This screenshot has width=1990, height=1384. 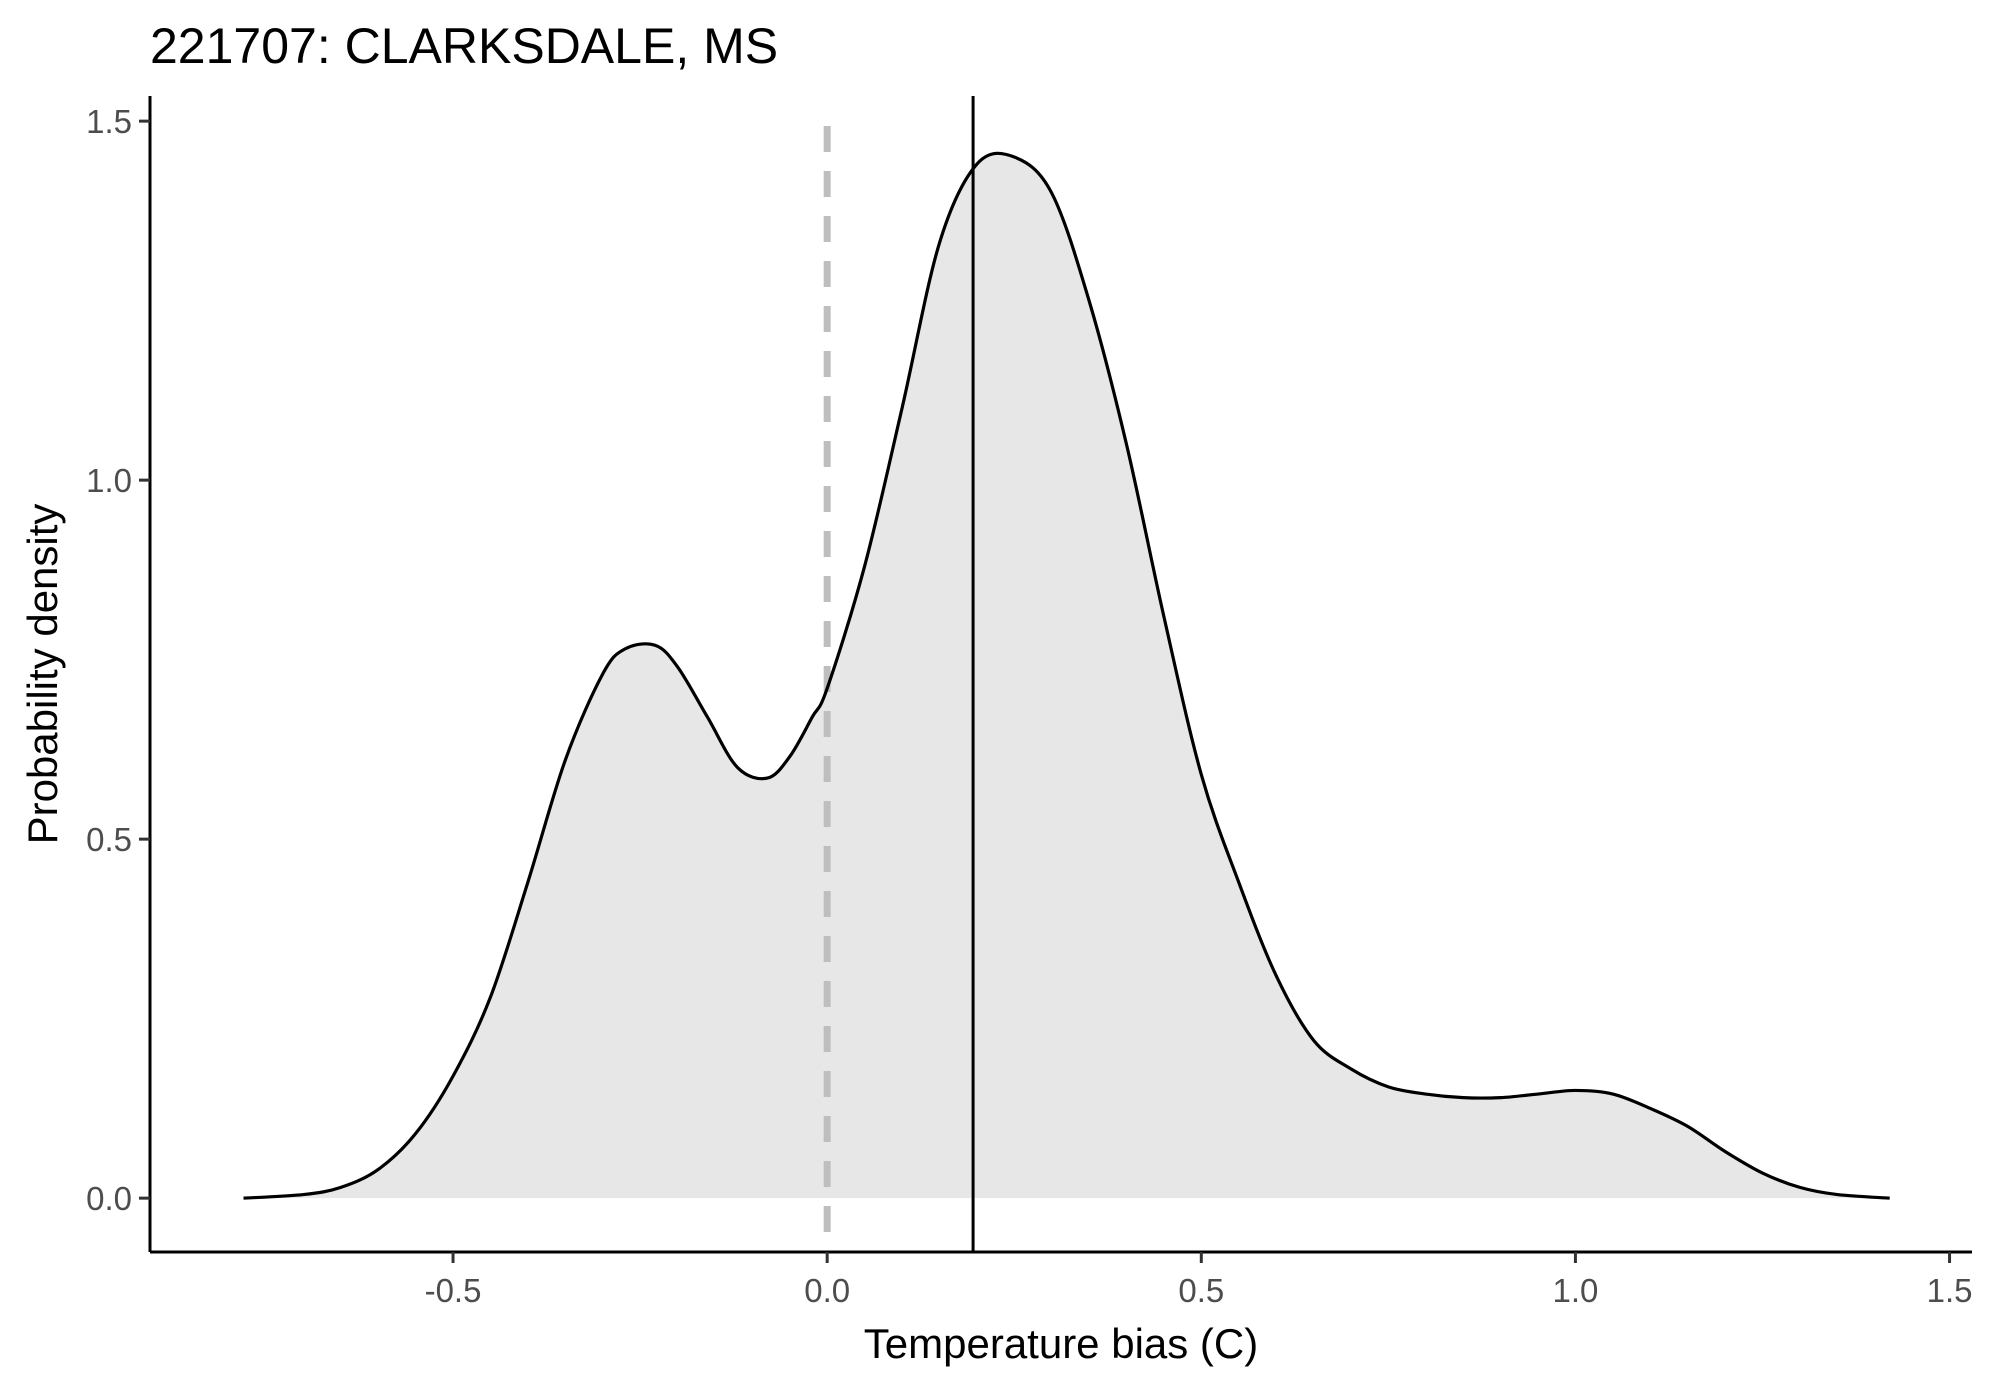 What do you see at coordinates (42, 674) in the screenshot?
I see `y-axis-label: Probability density` at bounding box center [42, 674].